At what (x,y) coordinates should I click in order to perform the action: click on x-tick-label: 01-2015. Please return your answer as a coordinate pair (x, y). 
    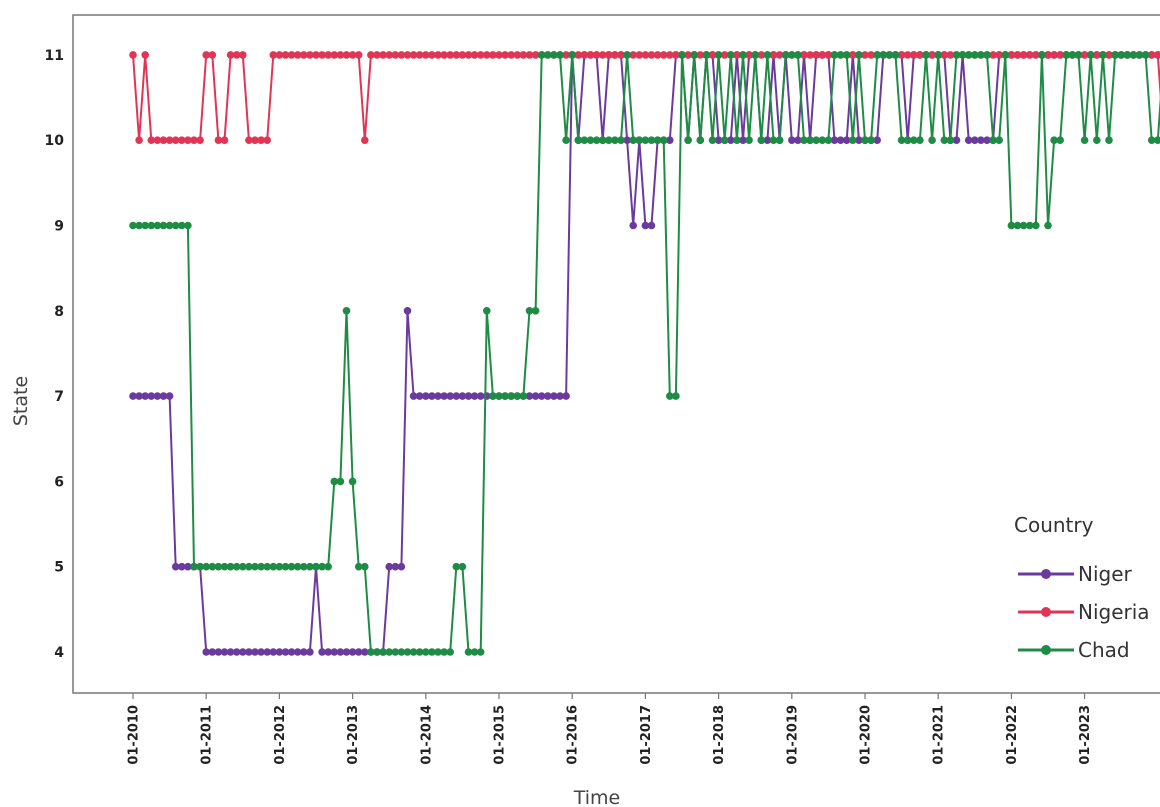
    Looking at the image, I should click on (500, 735).